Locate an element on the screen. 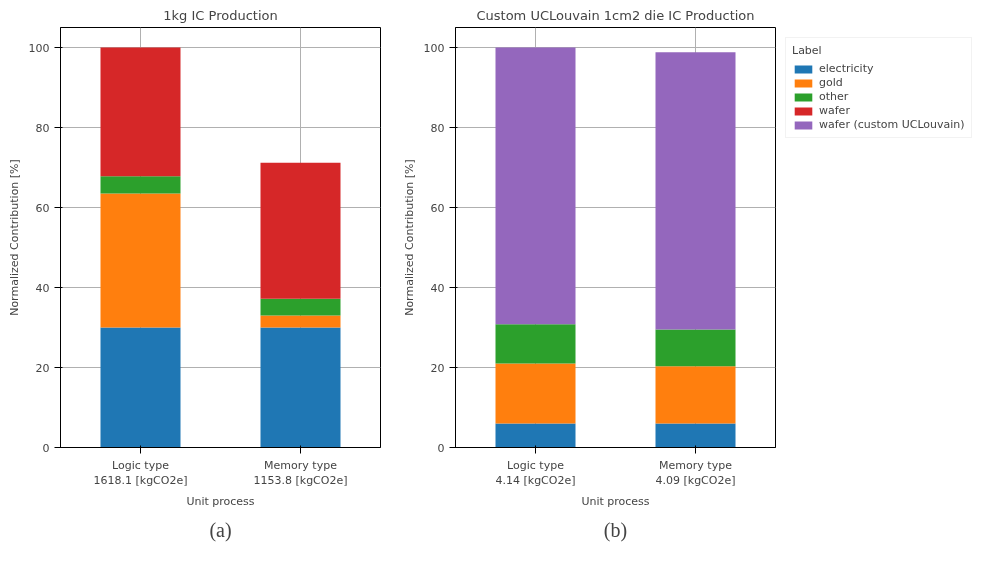  legend-label: wafer is located at coordinates (834, 110).